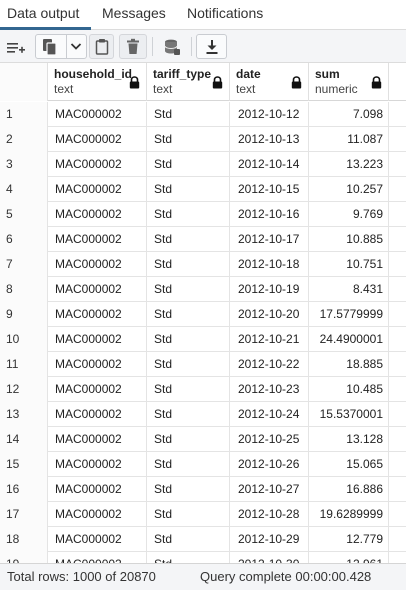 This screenshot has width=406, height=590. Describe the element at coordinates (203, 514) in the screenshot. I see `table-row: 17 MAC000002 Std 2012-10-28 19.6289999` at that location.